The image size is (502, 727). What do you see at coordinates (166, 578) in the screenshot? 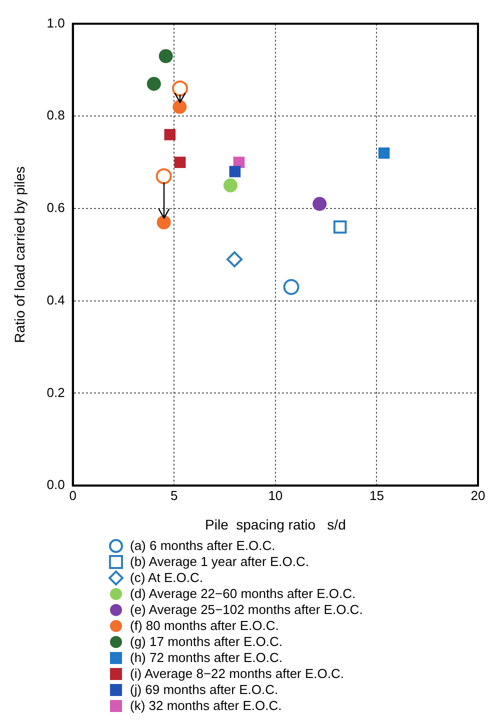
I see `legend-label: (c) At E.O.C.` at bounding box center [166, 578].